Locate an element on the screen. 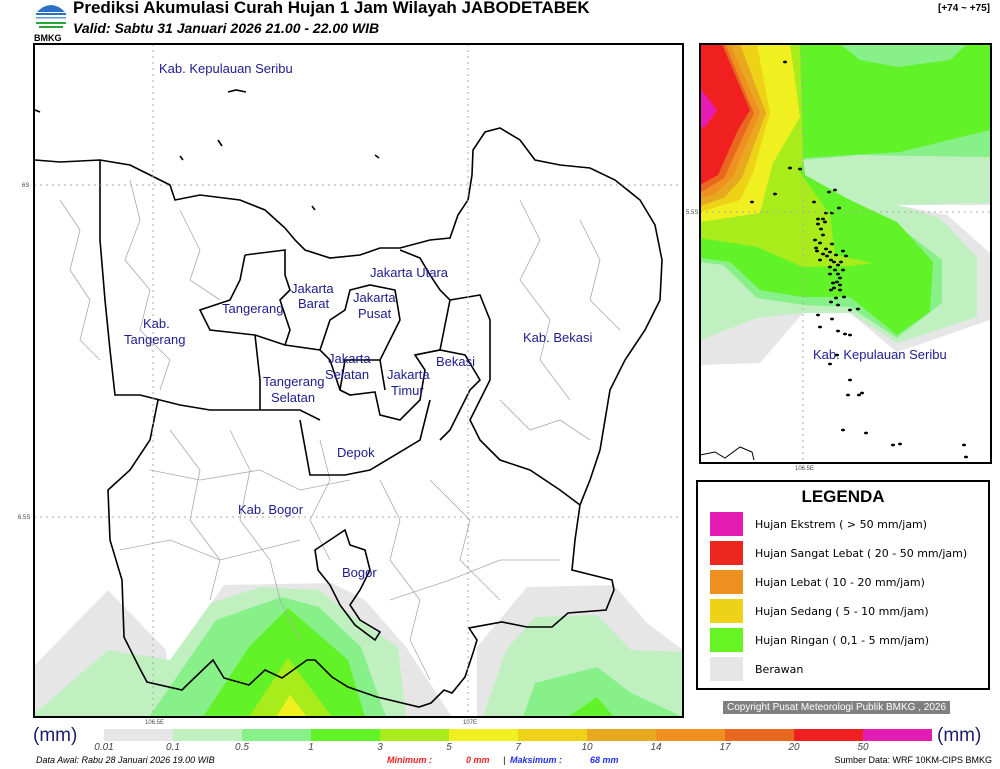 This screenshot has height=769, width=1000. legend-item: Hujan Sedang ( 5 - 10 mm/jam) is located at coordinates (819, 611).